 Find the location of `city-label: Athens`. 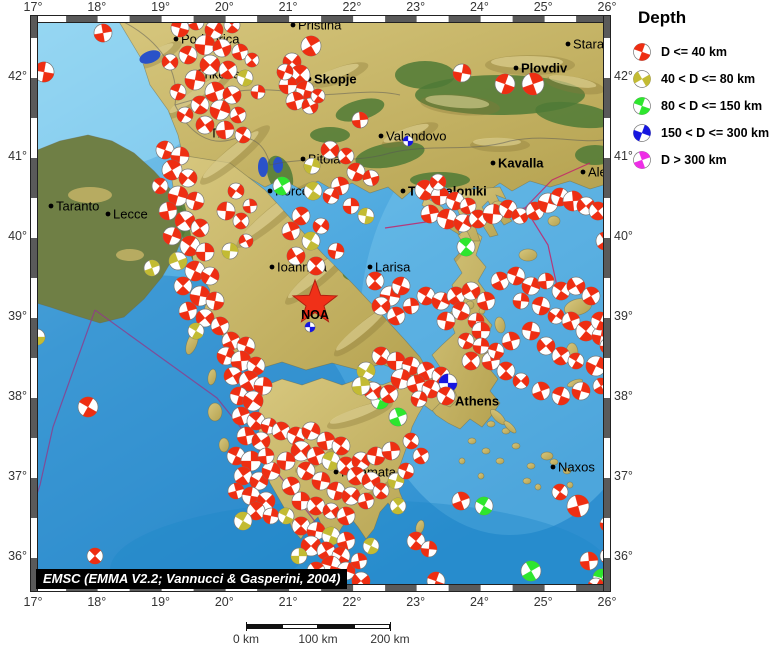

city-label: Athens is located at coordinates (477, 401).